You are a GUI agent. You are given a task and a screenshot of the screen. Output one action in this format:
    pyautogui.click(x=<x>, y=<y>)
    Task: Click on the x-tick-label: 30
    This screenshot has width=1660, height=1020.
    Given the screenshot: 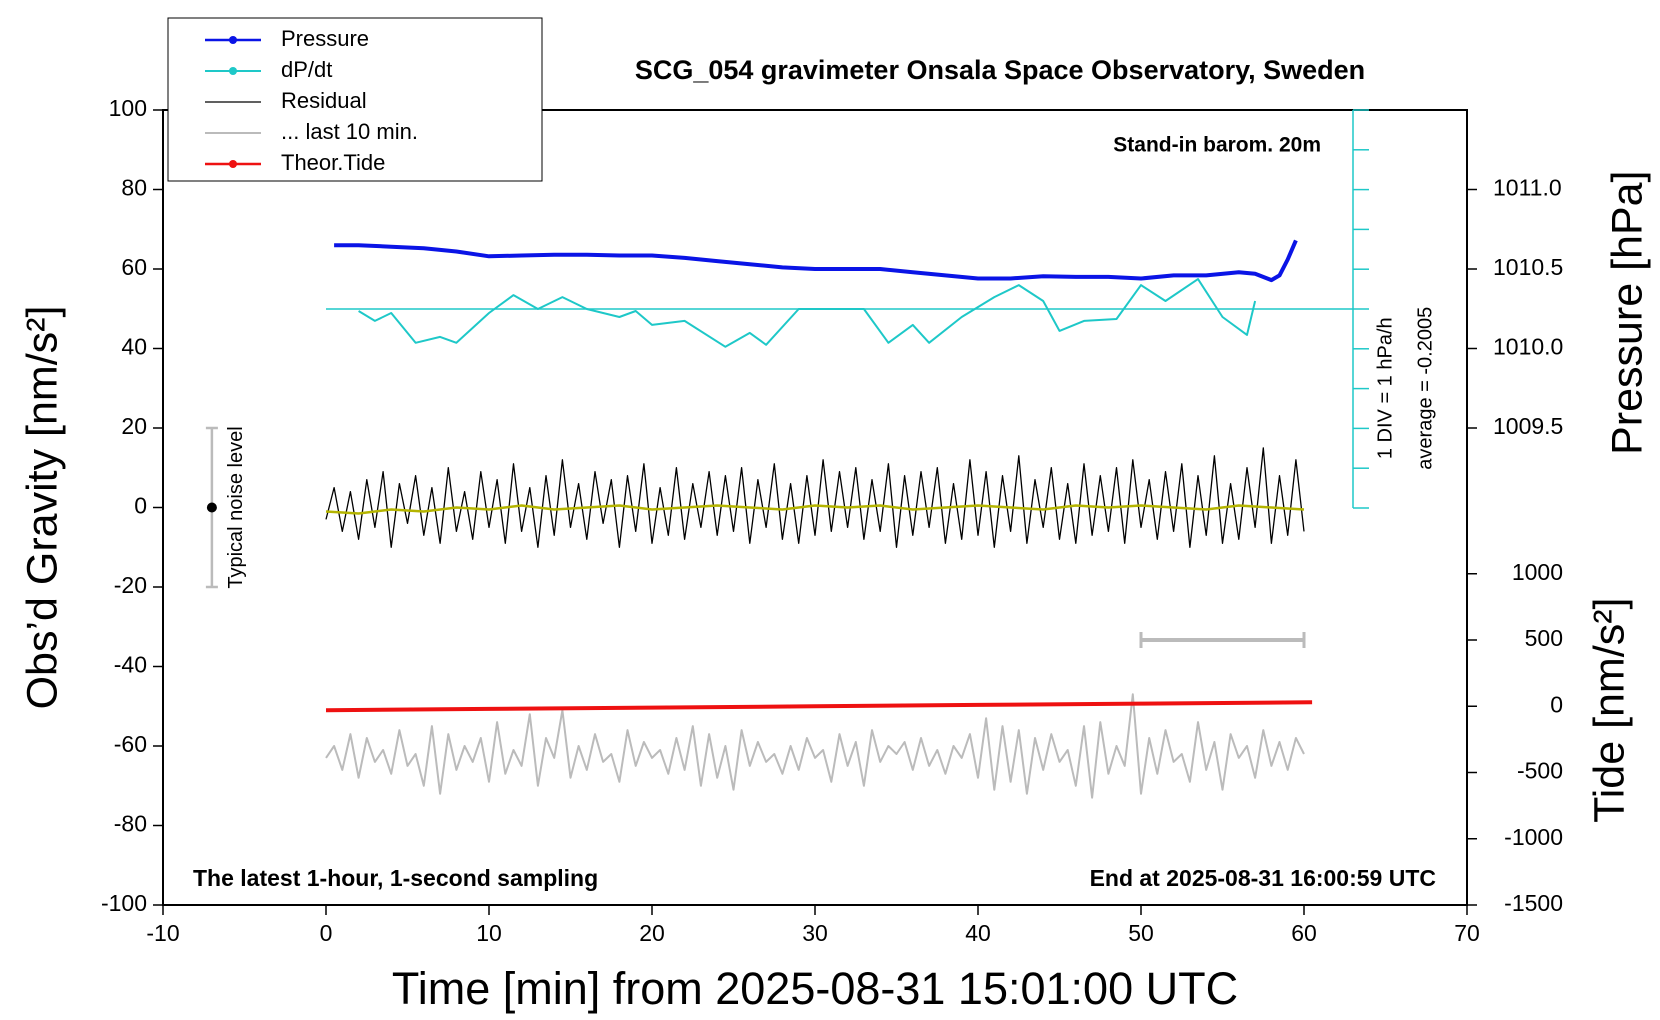 What is the action you would take?
    pyautogui.click(x=815, y=933)
    